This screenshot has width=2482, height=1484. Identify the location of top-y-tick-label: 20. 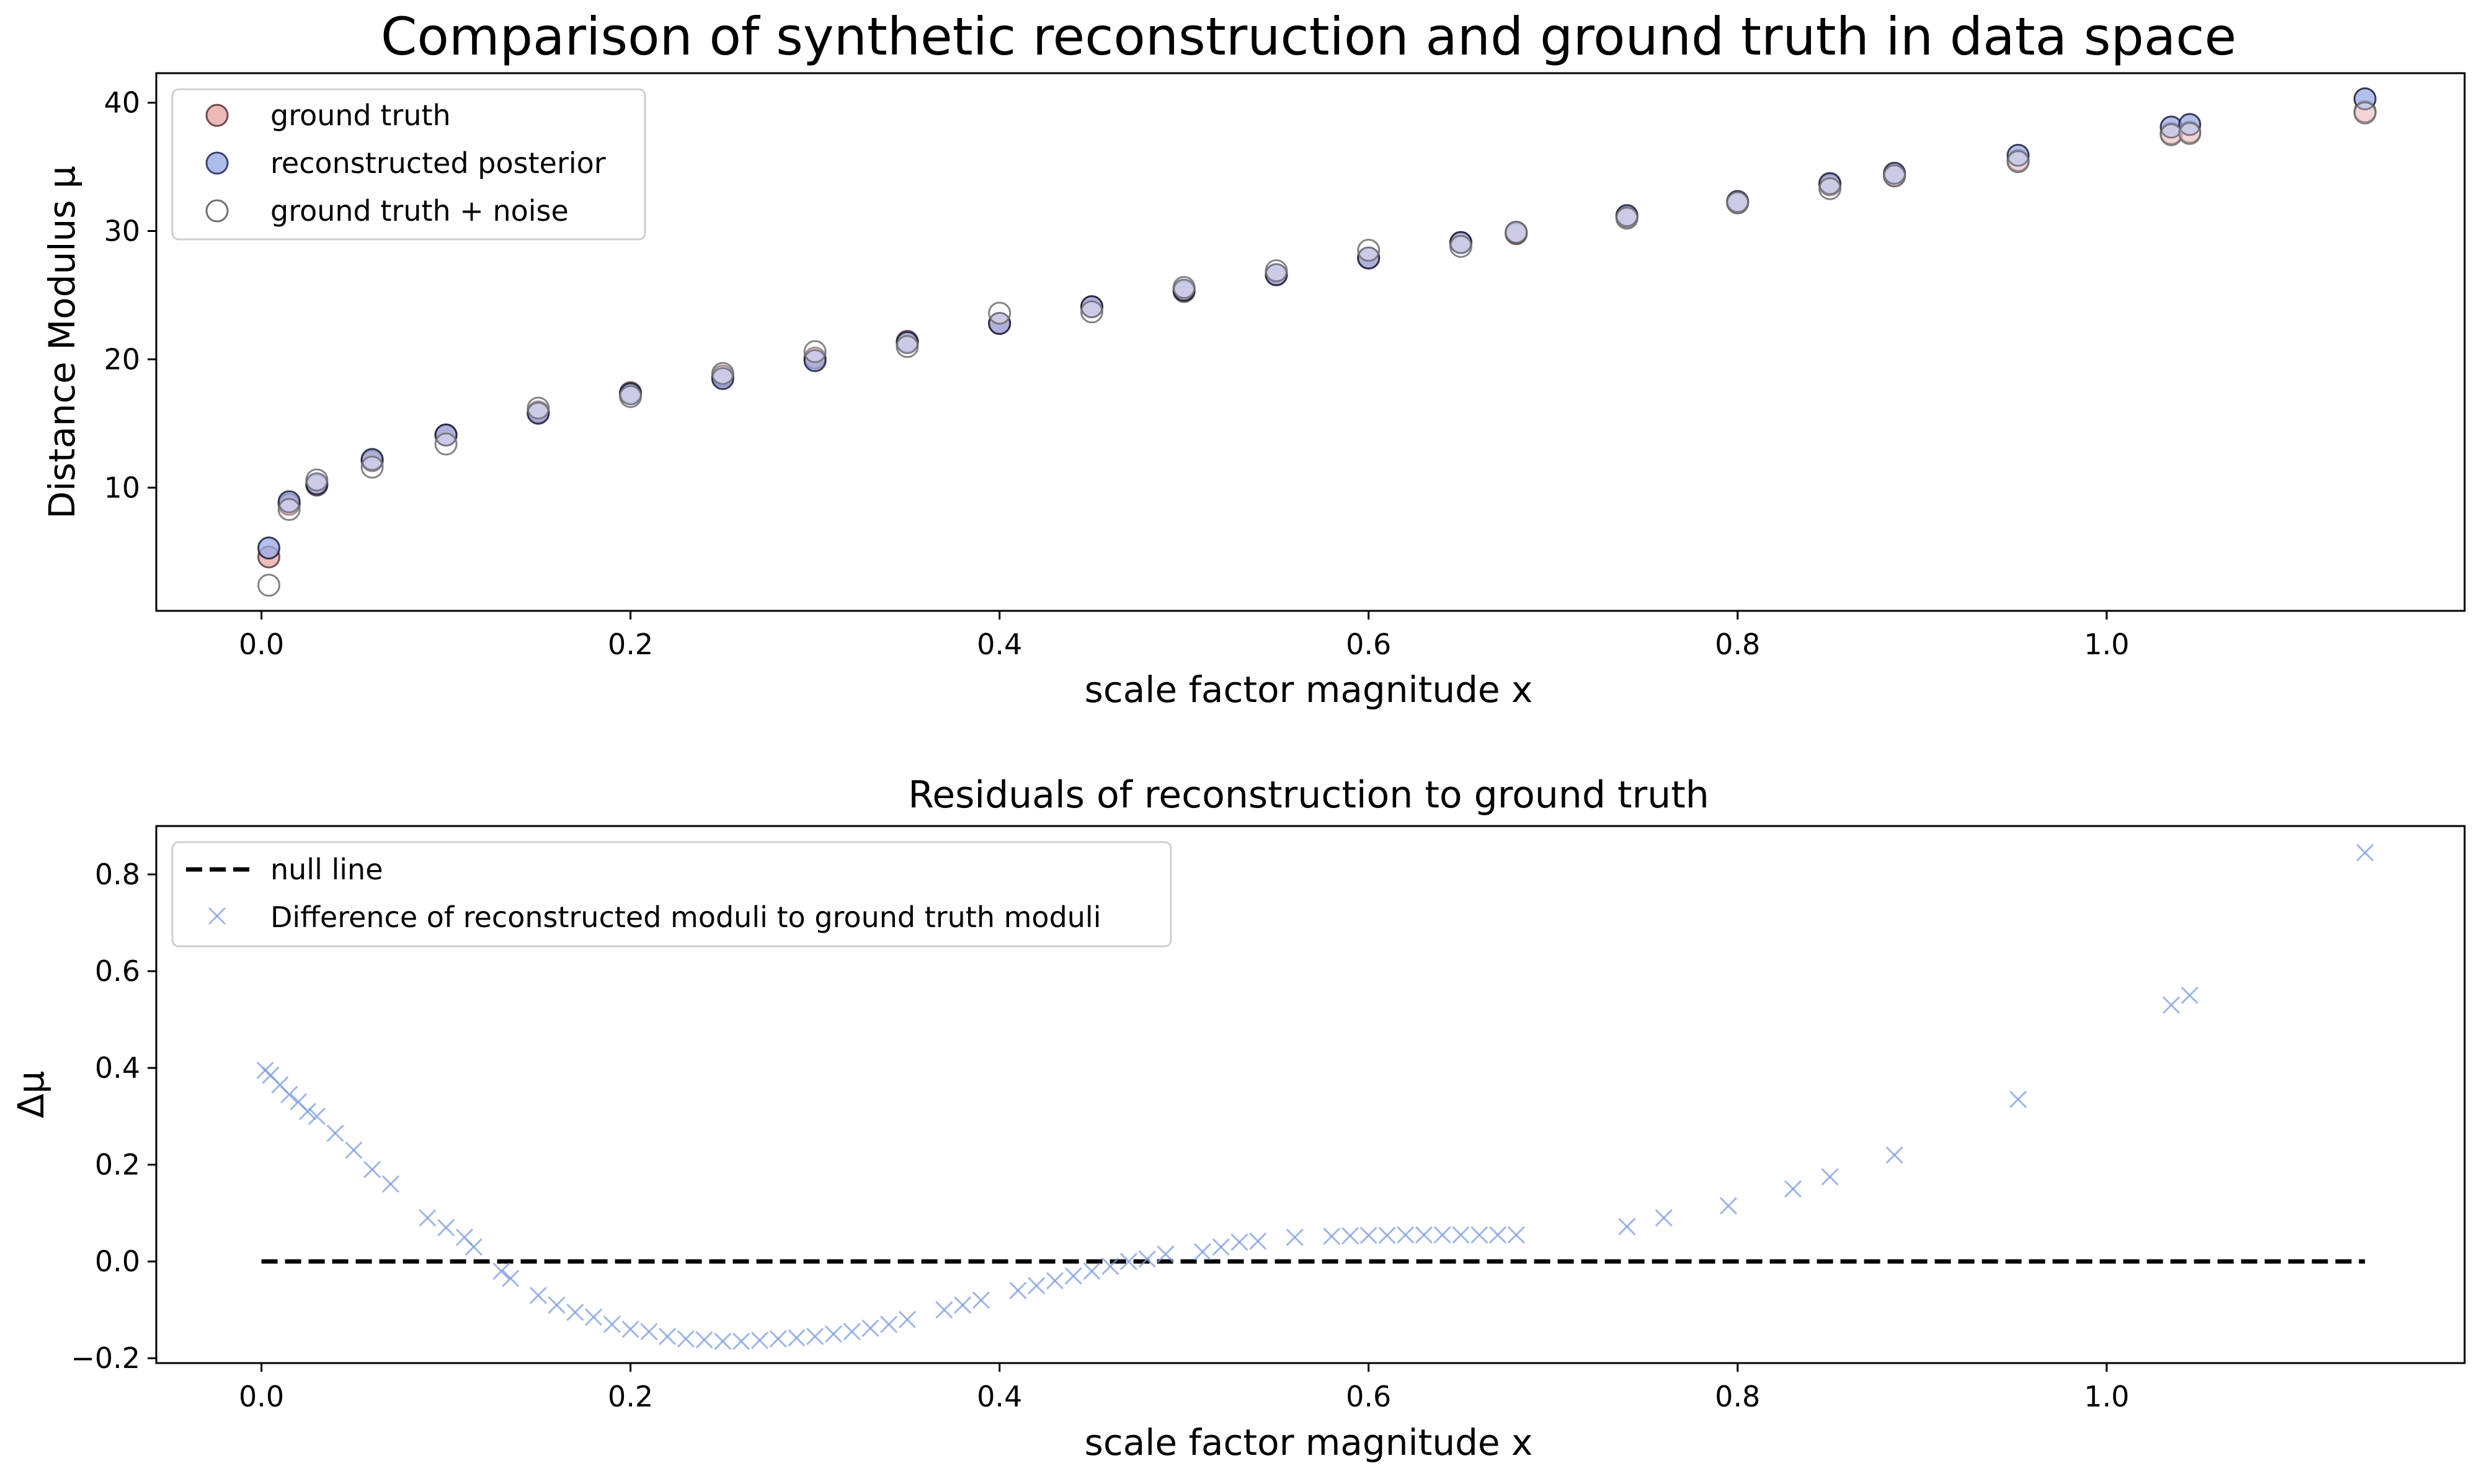
(122, 359).